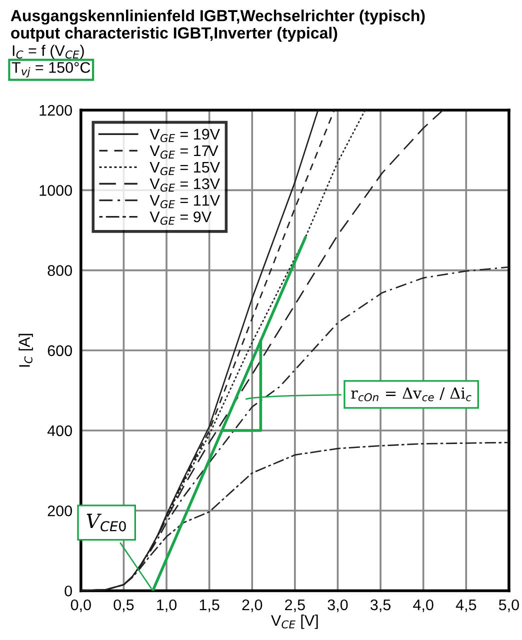 This screenshot has width=522, height=640. What do you see at coordinates (185, 185) in the screenshot?
I see `legend-label: V$_{GE}$ = 13V` at bounding box center [185, 185].